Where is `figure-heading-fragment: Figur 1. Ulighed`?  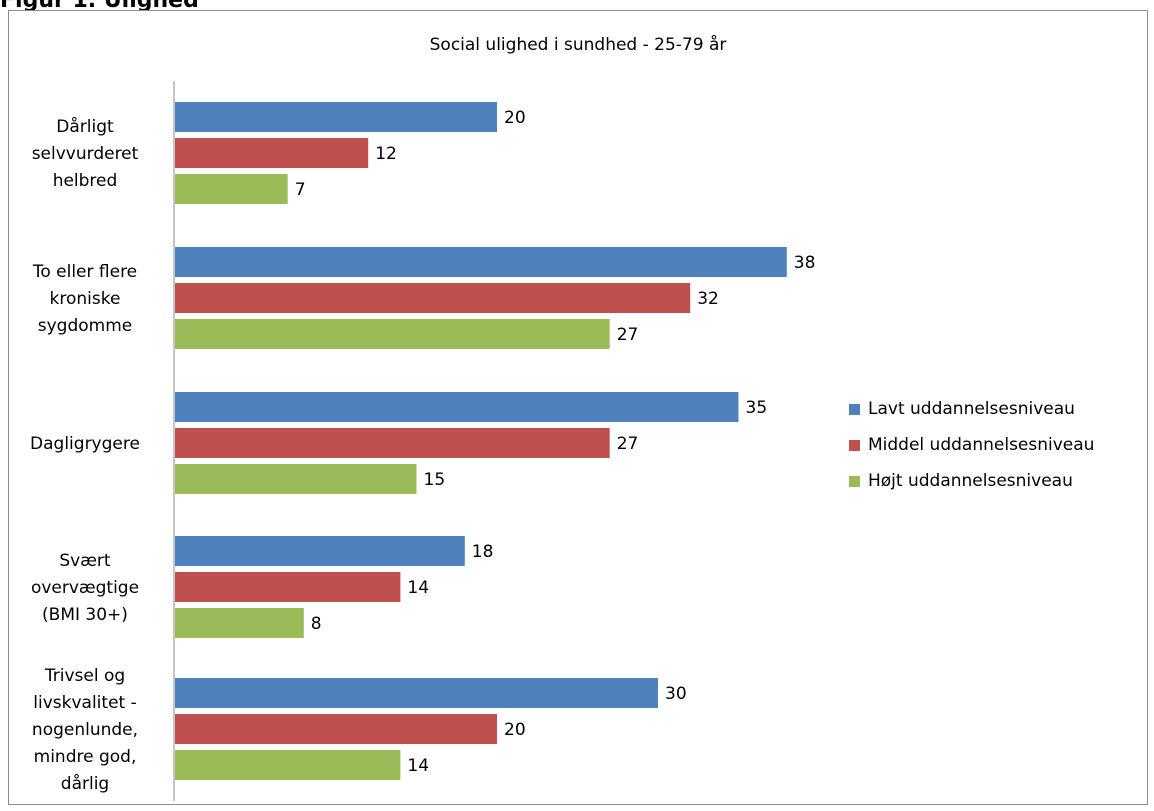 figure-heading-fragment: Figur 1. Ulighed is located at coordinates (99, 6).